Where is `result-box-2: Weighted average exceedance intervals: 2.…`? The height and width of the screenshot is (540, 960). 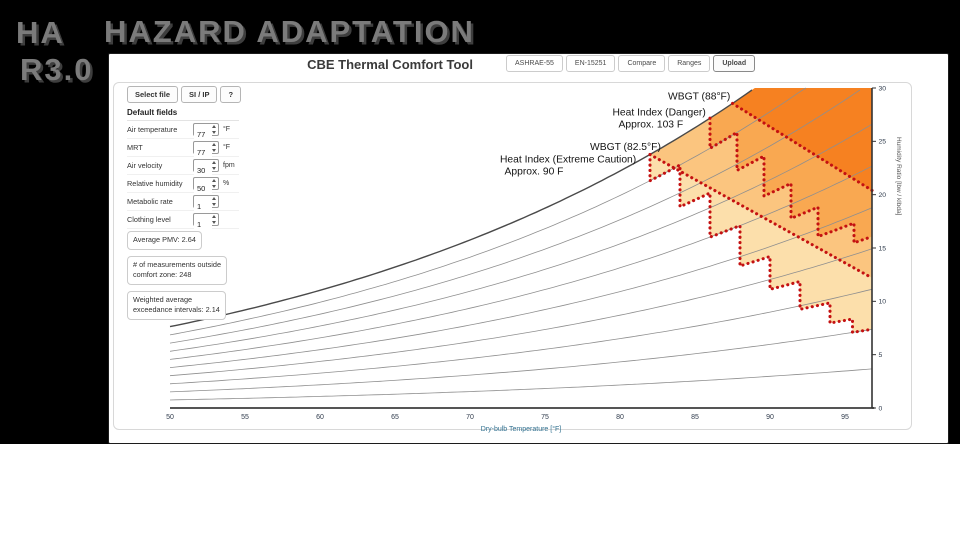 result-box-2: Weighted average exceedance intervals: 2.… is located at coordinates (176, 305).